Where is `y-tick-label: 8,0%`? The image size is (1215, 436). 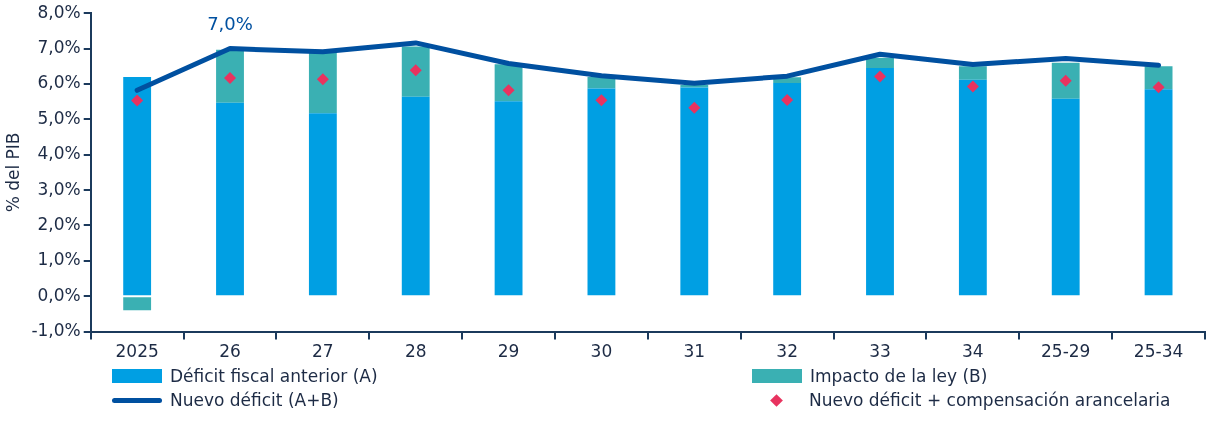
y-tick-label: 8,0% is located at coordinates (59, 11).